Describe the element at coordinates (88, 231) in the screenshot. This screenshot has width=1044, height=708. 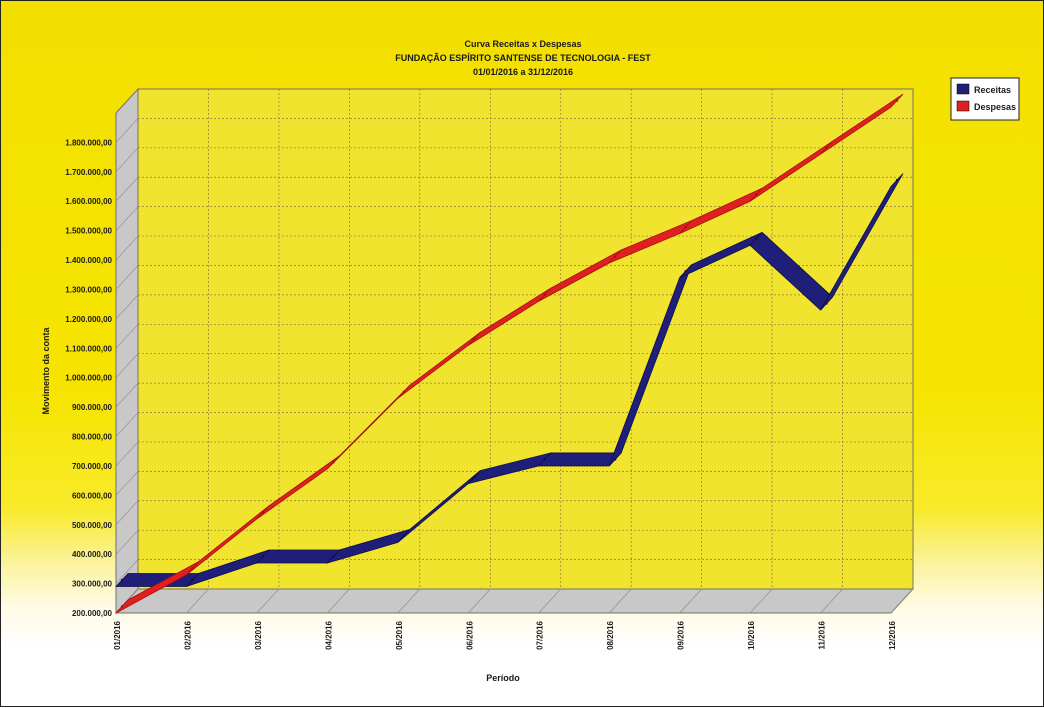
I see `y-tick-label: 1.500.000,00` at that location.